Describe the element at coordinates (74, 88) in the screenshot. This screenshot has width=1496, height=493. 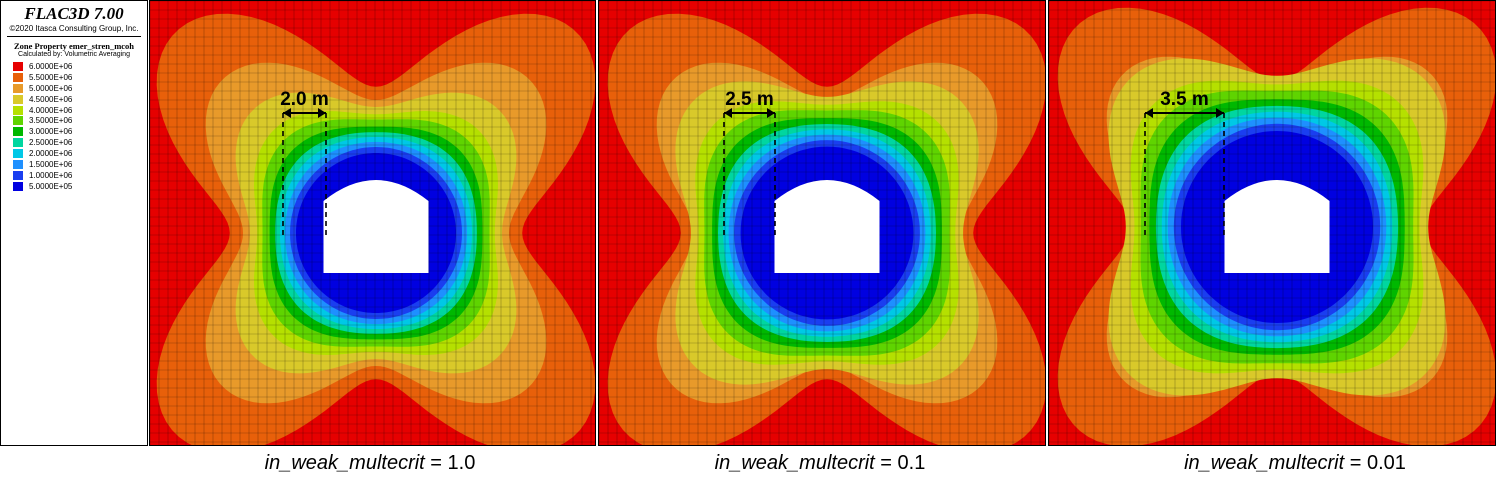
I see `legend-item: 5.0000E+06` at that location.